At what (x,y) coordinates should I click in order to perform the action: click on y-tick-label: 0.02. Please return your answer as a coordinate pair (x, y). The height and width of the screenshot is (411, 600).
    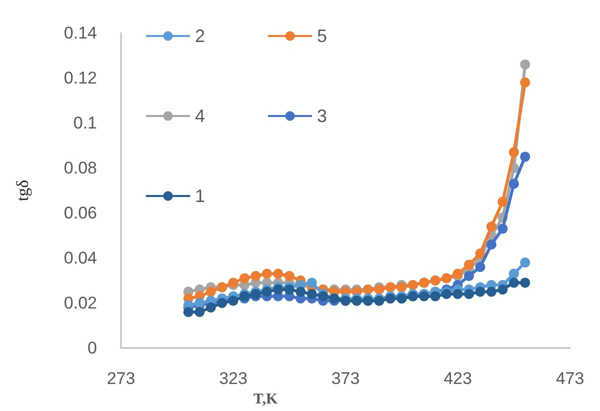
    Looking at the image, I should click on (80, 303).